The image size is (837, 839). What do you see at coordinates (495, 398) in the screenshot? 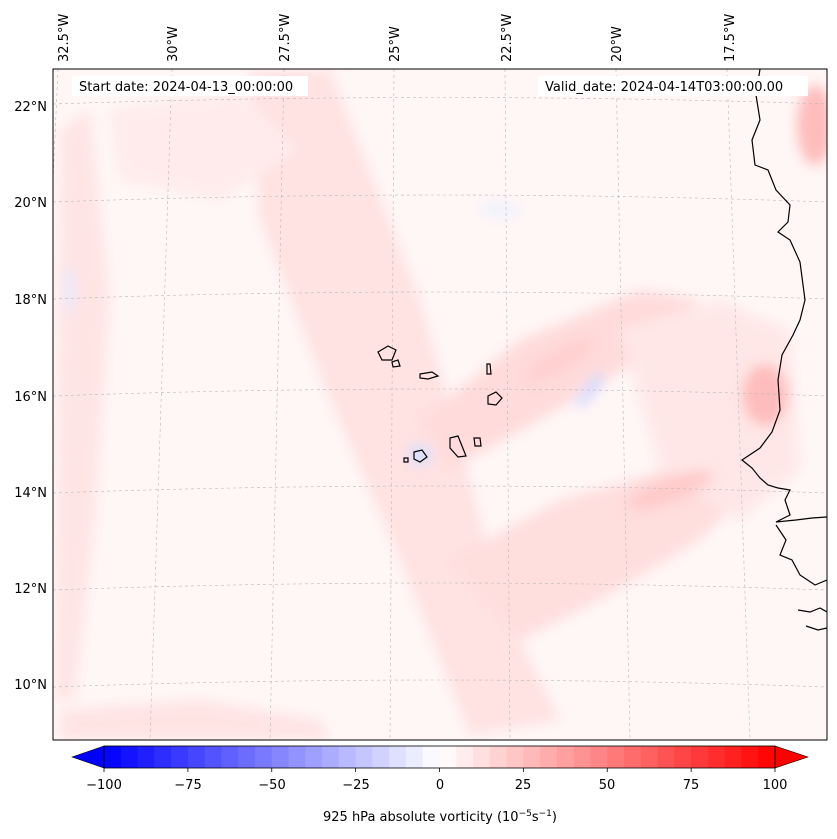
I see `boa-vista-island` at bounding box center [495, 398].